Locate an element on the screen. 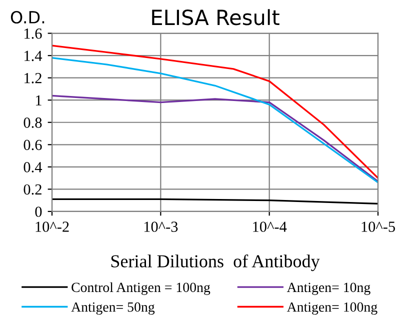 This screenshot has height=333, width=400. y-tick-label: 0.6 is located at coordinates (33, 145).